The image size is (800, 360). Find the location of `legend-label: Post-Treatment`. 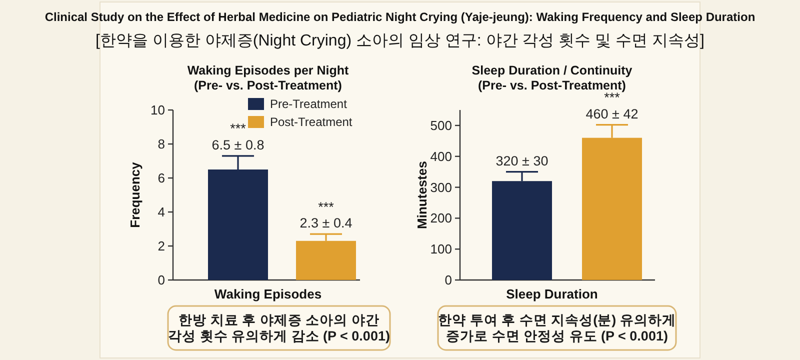

legend-label: Post-Treatment is located at coordinates (311, 122).